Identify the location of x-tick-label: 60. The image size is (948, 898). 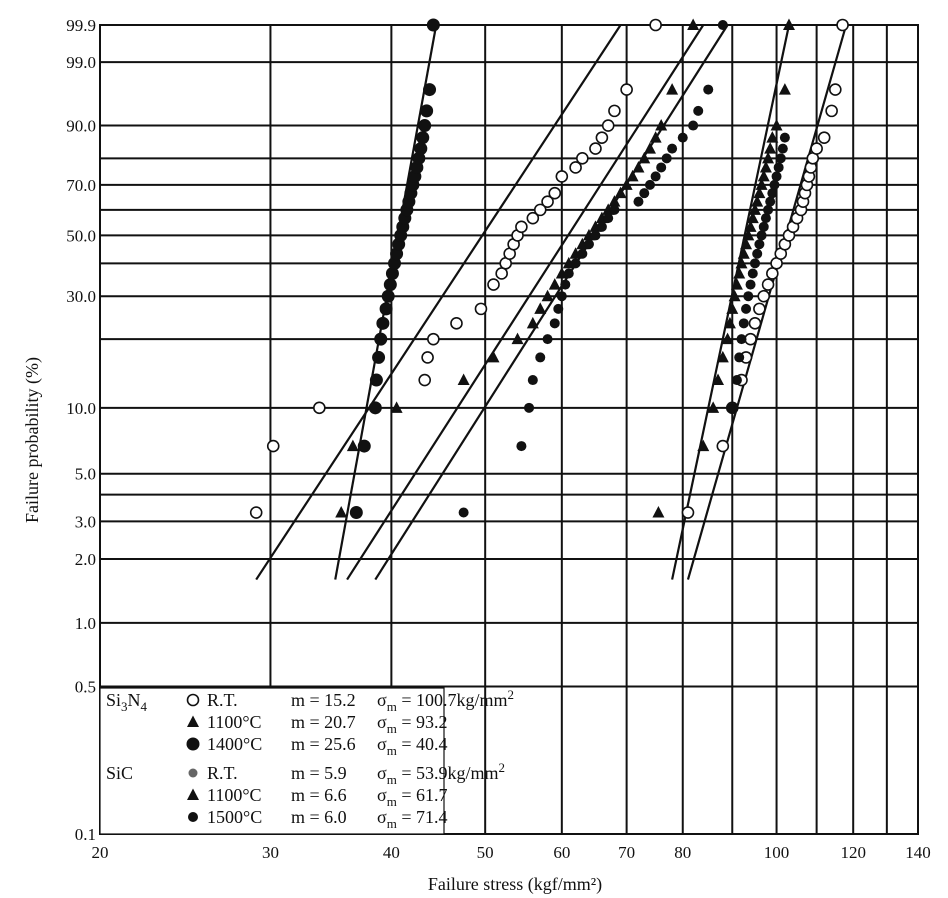
(561, 852).